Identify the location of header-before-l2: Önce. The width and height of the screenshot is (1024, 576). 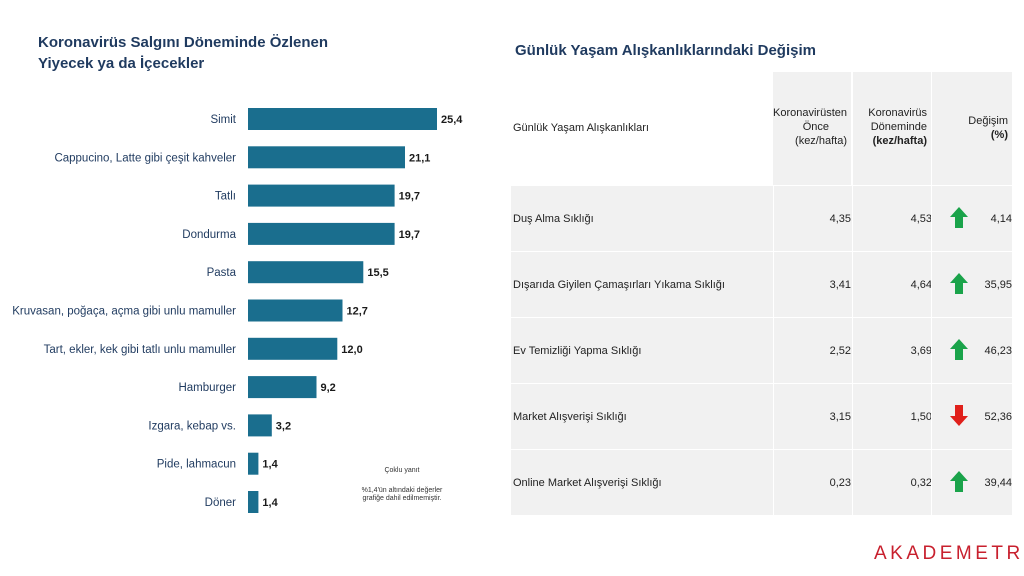
(815, 127).